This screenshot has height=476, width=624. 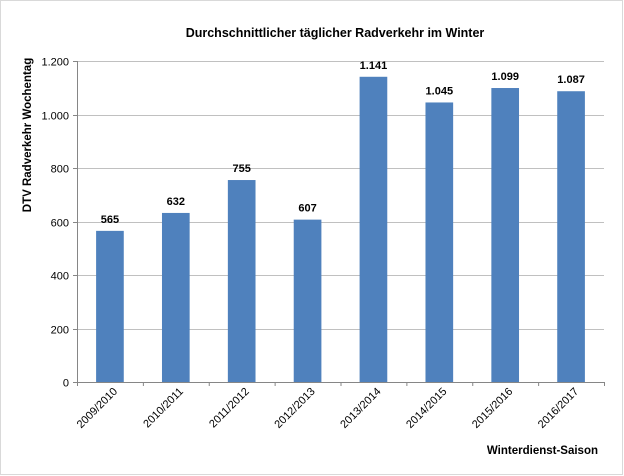 I want to click on x-tick-label: 2016/2017, so click(x=558, y=408).